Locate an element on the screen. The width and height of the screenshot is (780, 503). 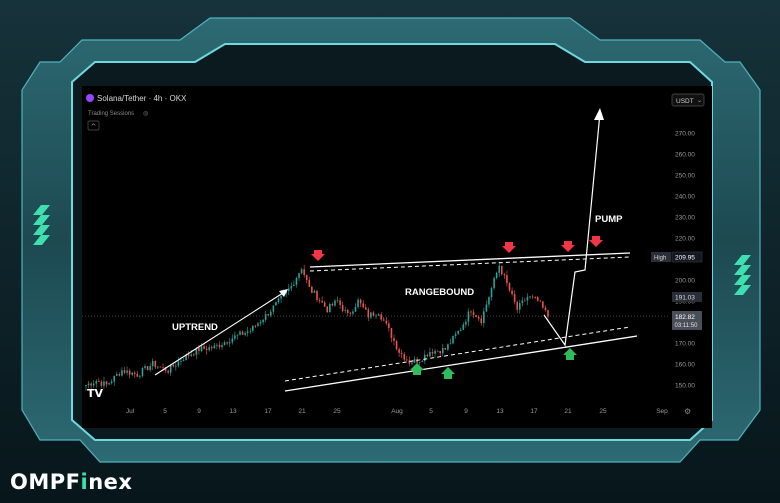
pump-projection-line is located at coordinates (572, 229).